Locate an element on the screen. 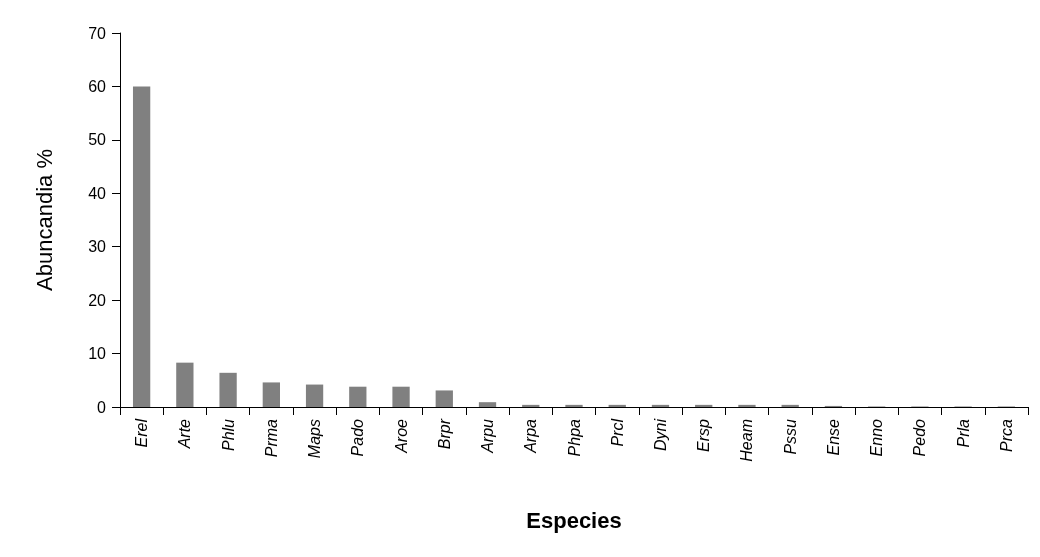 Image resolution: width=1040 pixels, height=557 pixels. x-tick-label: Pedo is located at coordinates (920, 437).